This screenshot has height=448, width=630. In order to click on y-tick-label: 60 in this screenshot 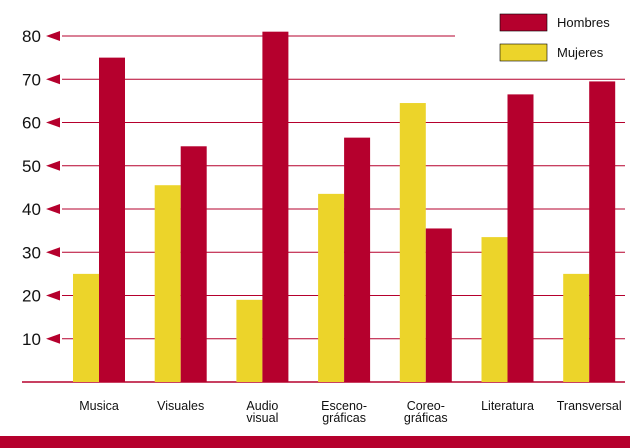, I will do `click(31, 123)`.